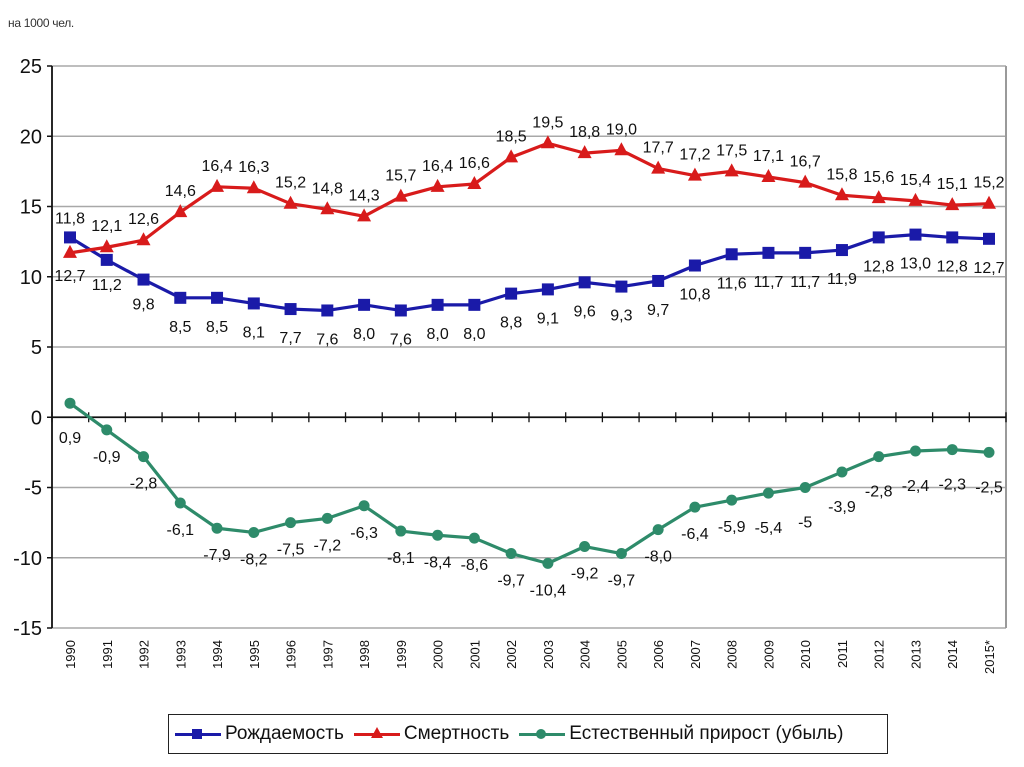 This screenshot has height=767, width=1024. I want to click on x-tick-label: 2008, so click(732, 654).